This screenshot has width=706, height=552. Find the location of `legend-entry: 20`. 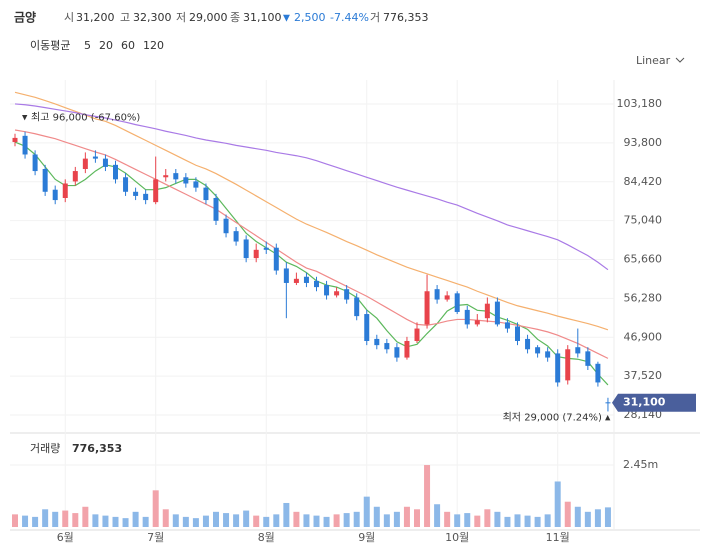

legend-entry: 20 is located at coordinates (106, 45).